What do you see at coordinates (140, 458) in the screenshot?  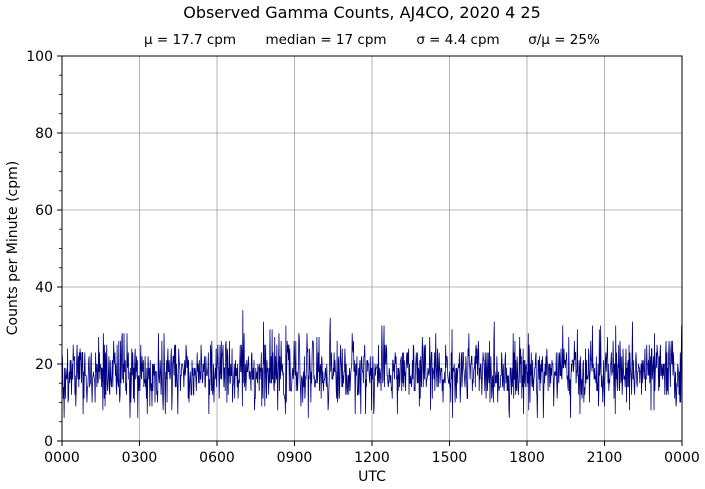 I see `x-tick-label: 0300` at bounding box center [140, 458].